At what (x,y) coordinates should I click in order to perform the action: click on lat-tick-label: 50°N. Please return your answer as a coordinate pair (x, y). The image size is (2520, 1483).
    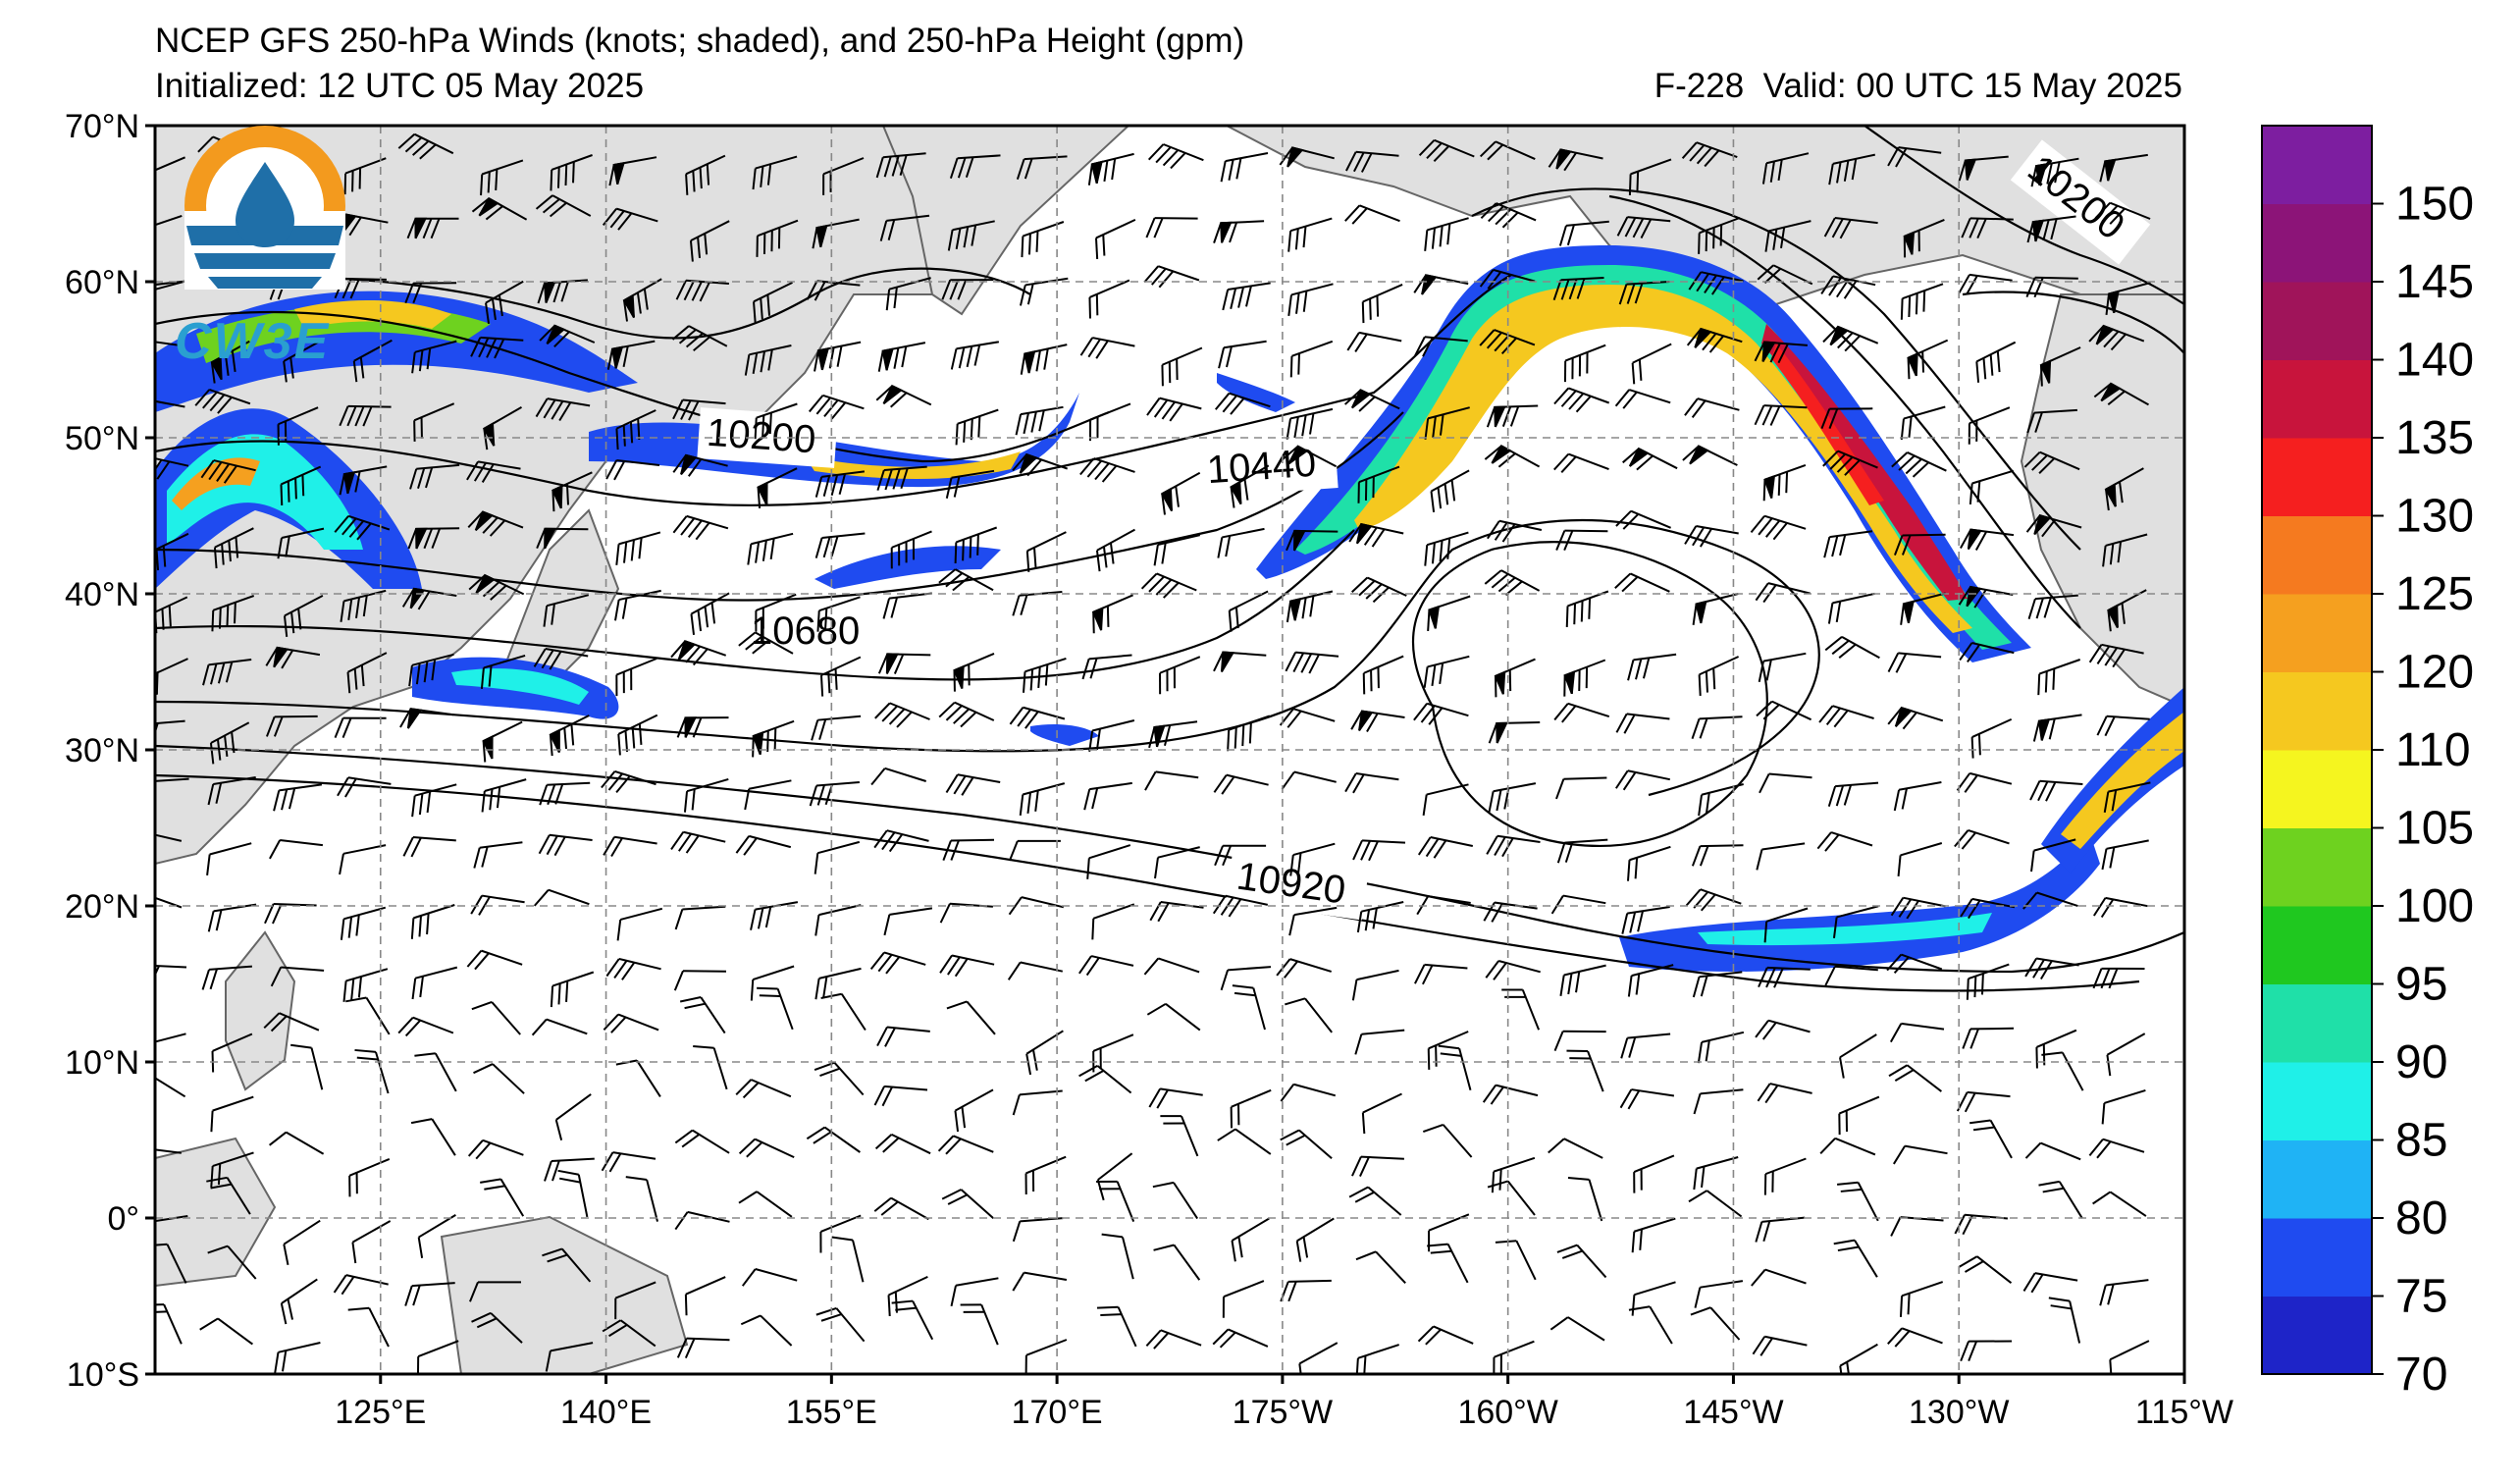
    Looking at the image, I should click on (102, 439).